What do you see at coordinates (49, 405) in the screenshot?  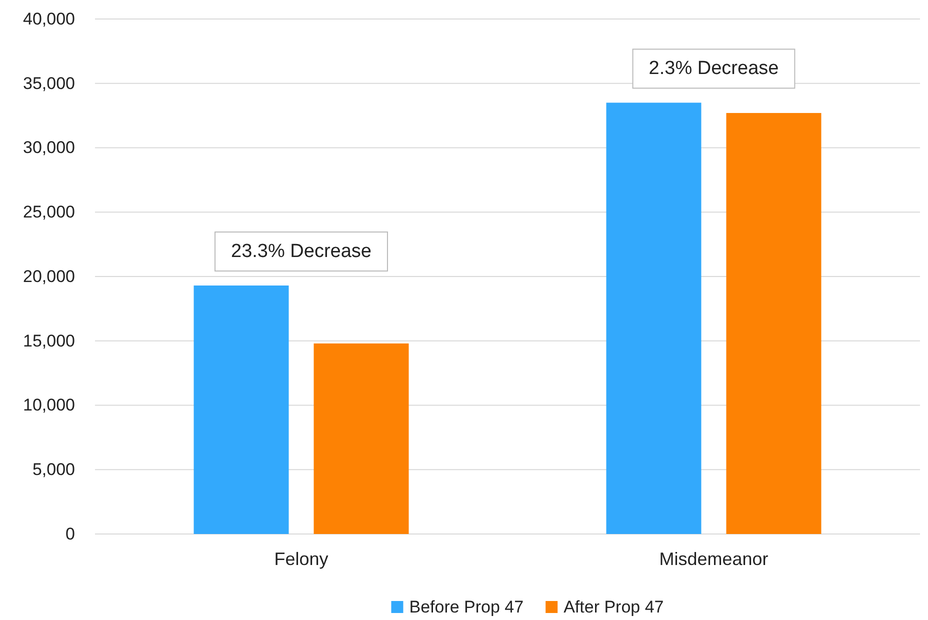 I see `y-tick-label: 10,000` at bounding box center [49, 405].